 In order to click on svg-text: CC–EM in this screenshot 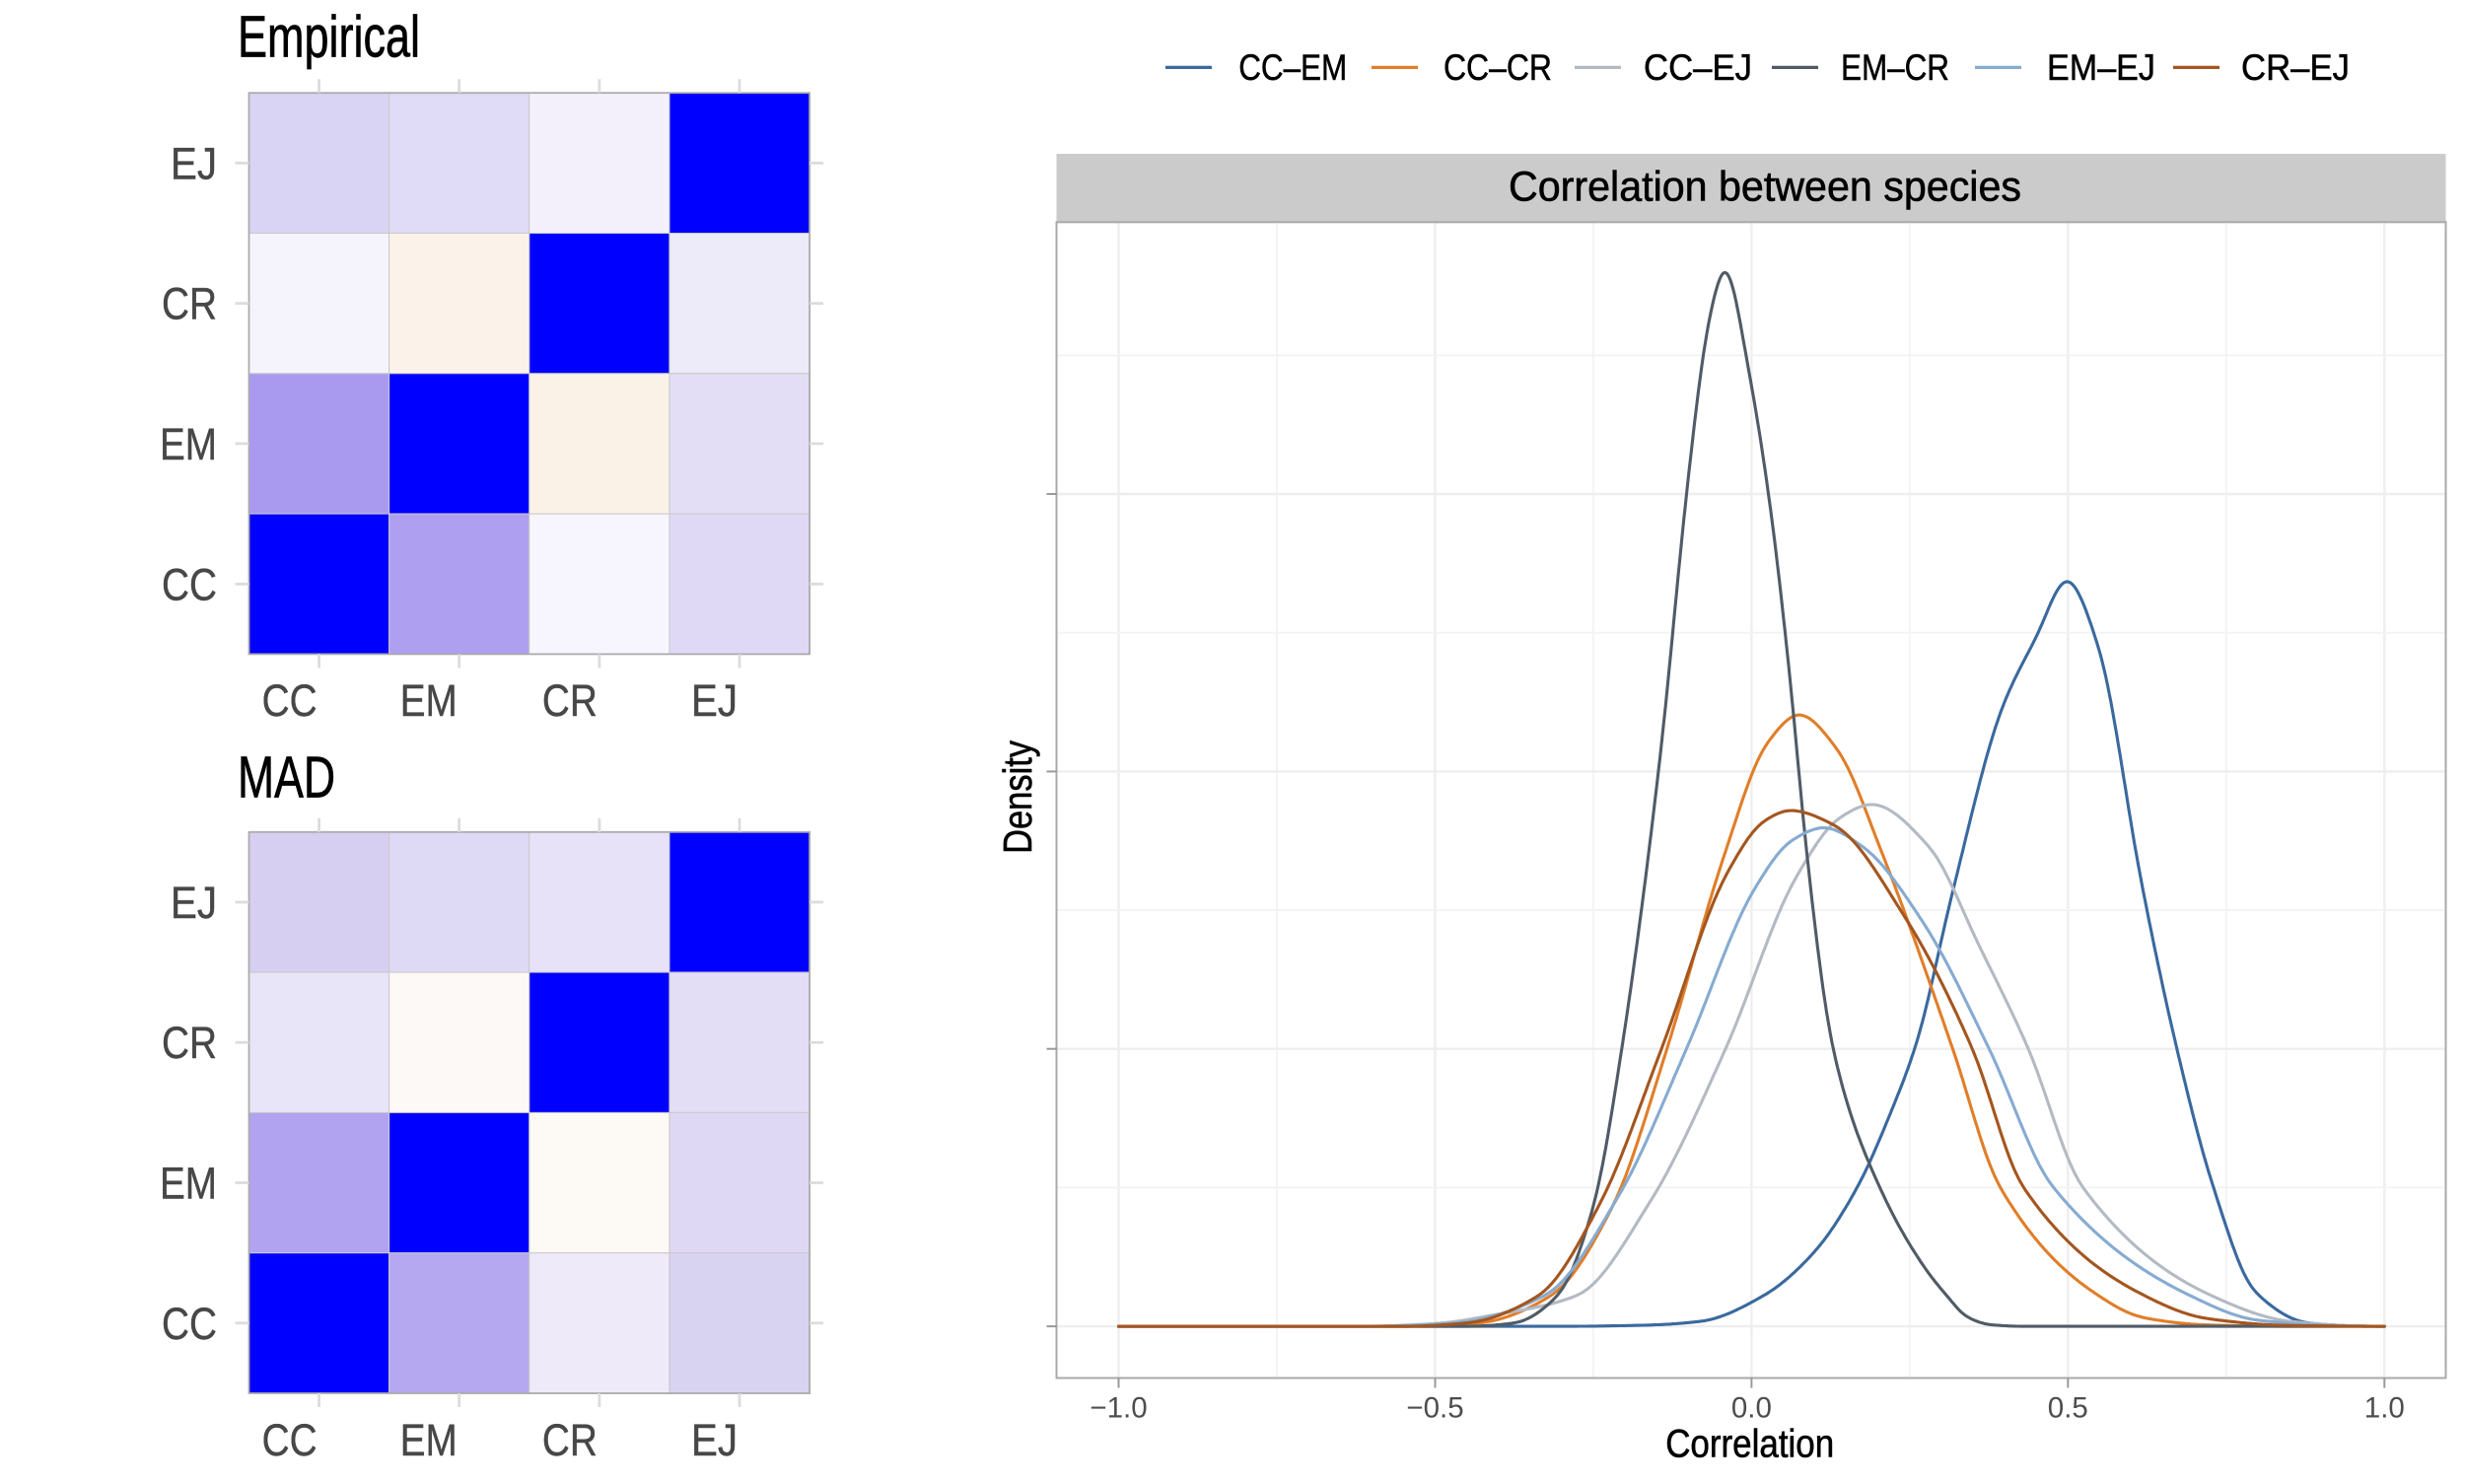, I will do `click(1292, 67)`.